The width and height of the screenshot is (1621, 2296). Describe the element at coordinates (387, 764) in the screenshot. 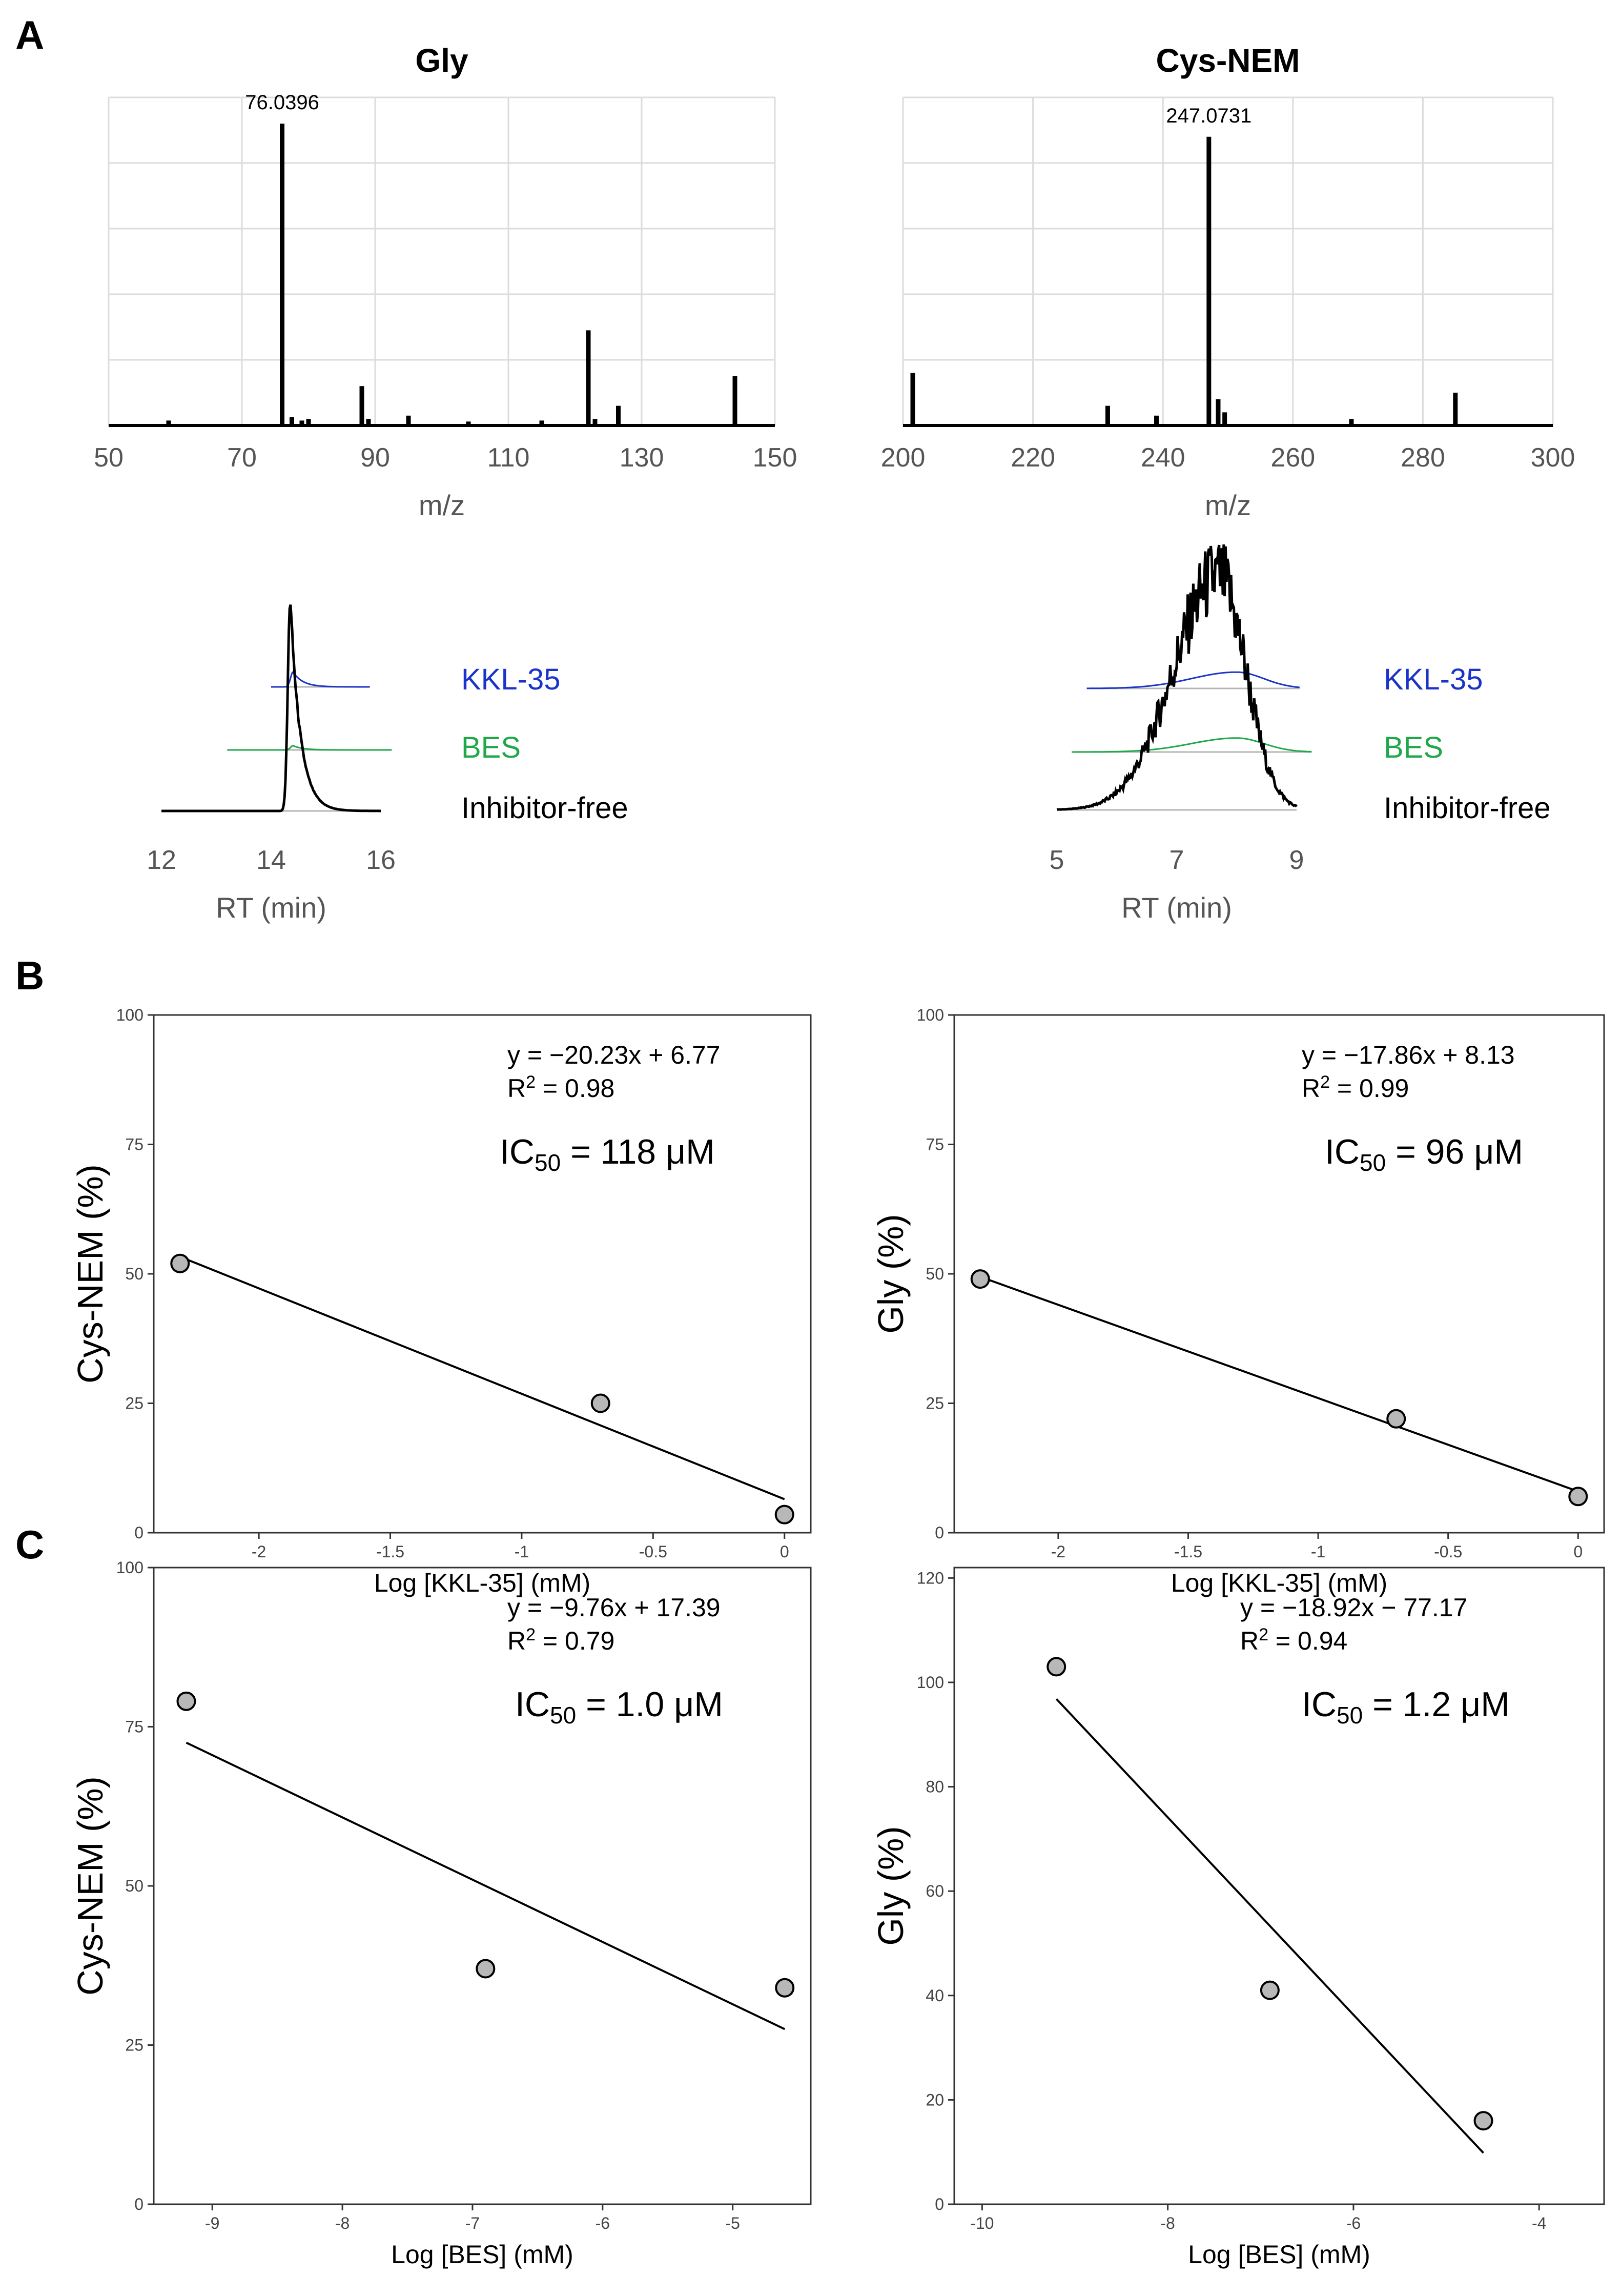

I see `chromatogram-gly: KKL-35 BES Inhibitor-free 12 14 16 RT (min)` at that location.